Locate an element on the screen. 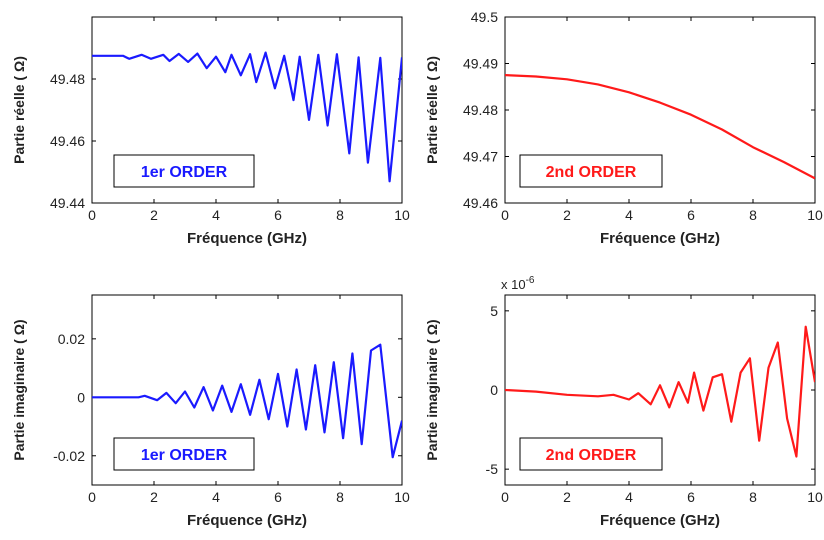 The height and width of the screenshot is (540, 824). y-tick-label: 49.47 is located at coordinates (480, 157).